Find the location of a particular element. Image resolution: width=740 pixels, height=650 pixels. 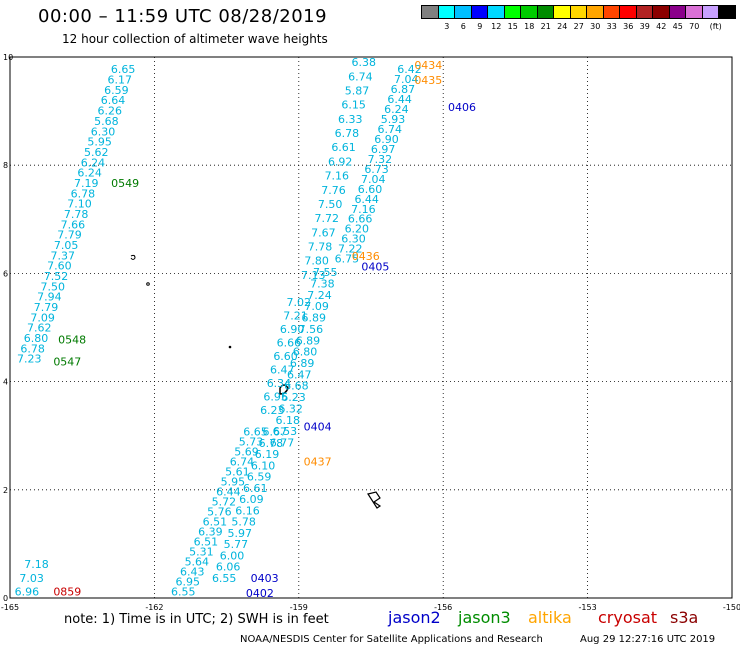

swh-value-label: 6.97 is located at coordinates (383, 149).